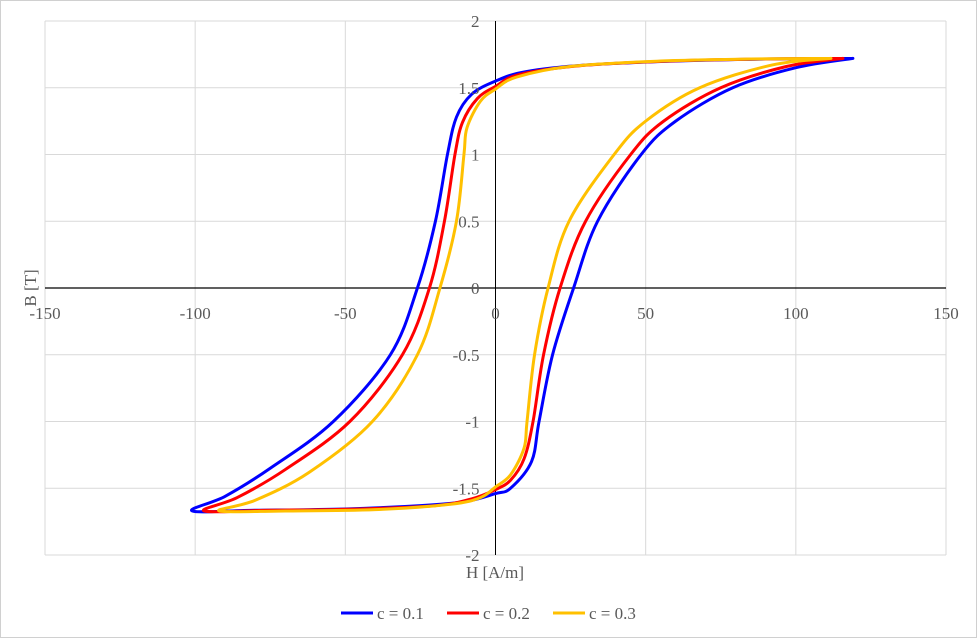  I want to click on y-tick-label: -1.5, so click(466, 488).